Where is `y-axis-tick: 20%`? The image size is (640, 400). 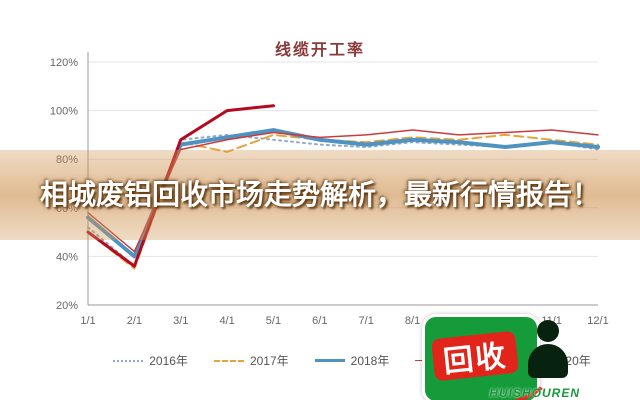 y-axis-tick: 20% is located at coordinates (67, 306).